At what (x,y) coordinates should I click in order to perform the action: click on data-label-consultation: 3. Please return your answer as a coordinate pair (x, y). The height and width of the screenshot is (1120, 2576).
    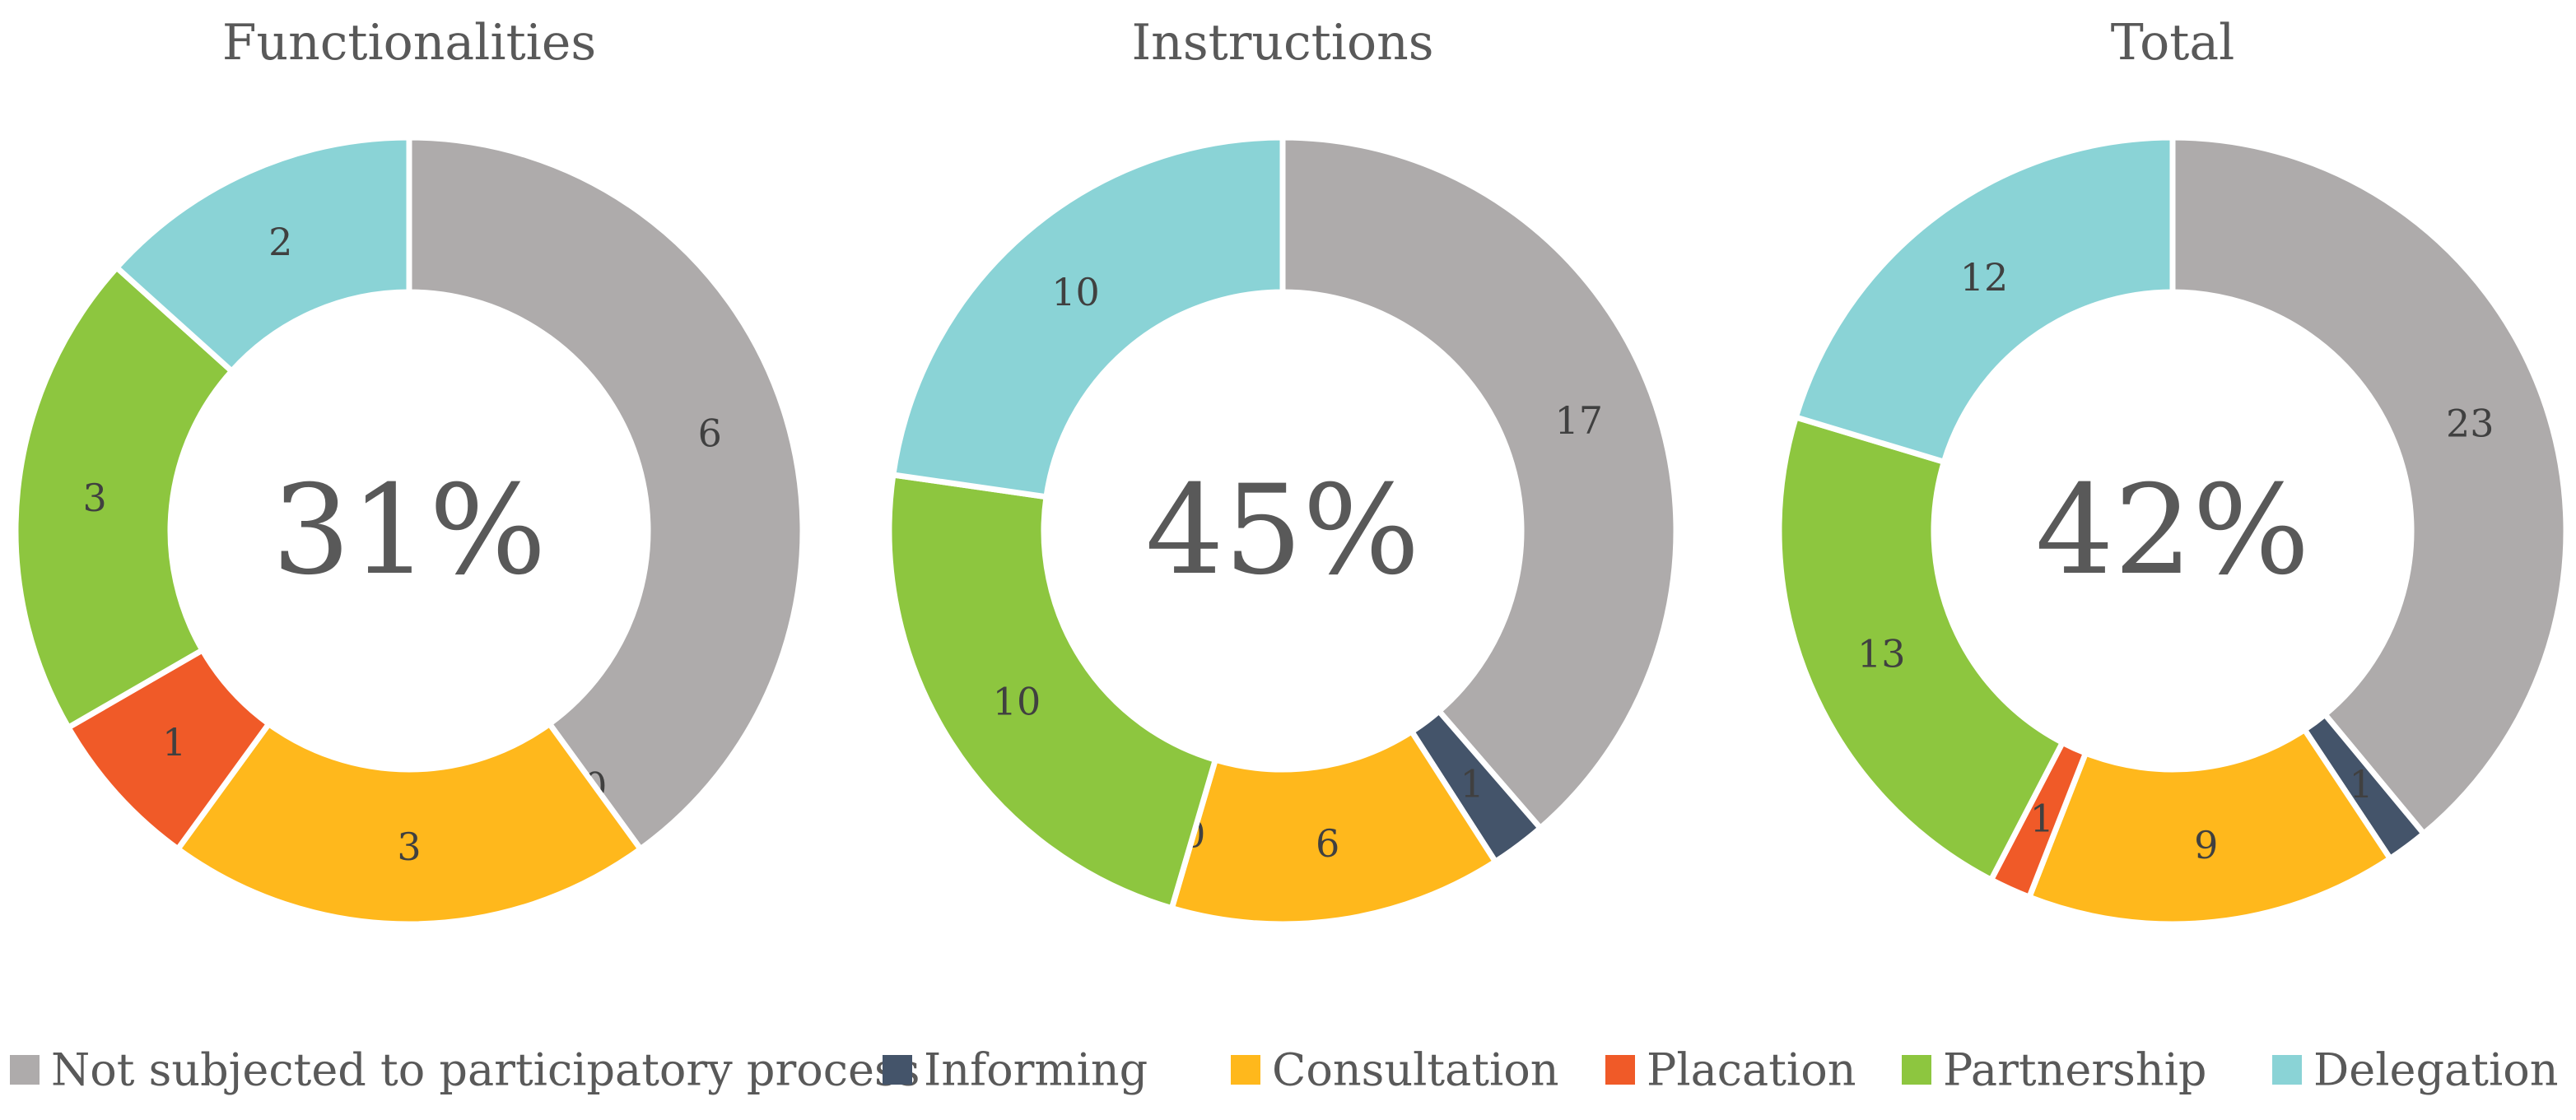
    Looking at the image, I should click on (409, 847).